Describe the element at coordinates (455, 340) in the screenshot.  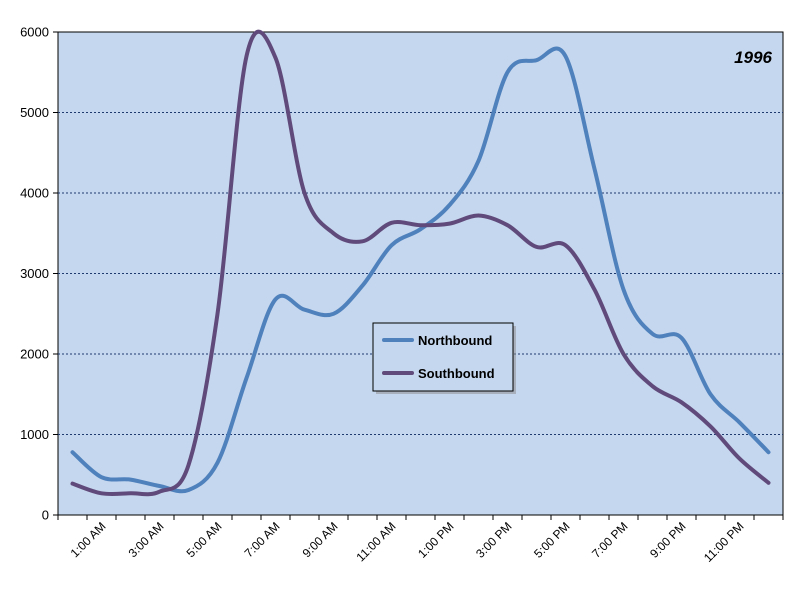
I see `legend-label: Northbound` at that location.